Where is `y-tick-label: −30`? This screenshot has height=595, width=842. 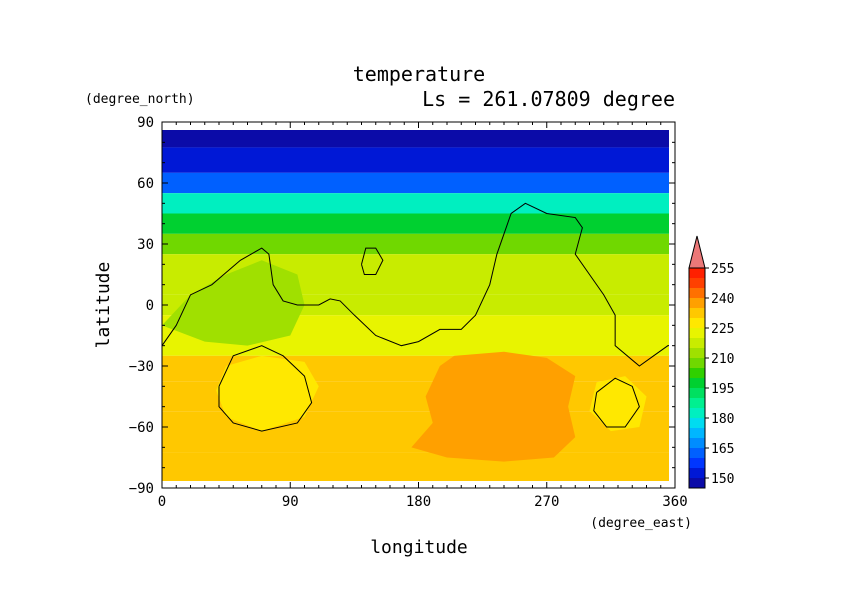 y-tick-label: −30 is located at coordinates (141, 367).